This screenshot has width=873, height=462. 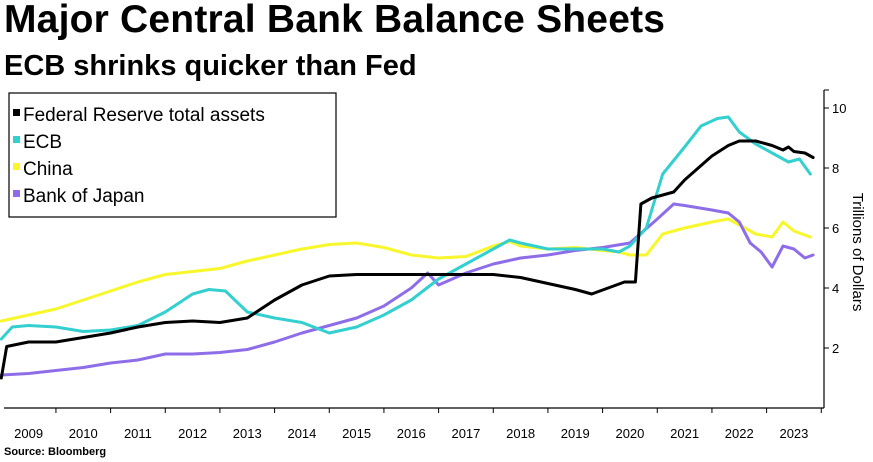 I want to click on x-tick-label: 2021, so click(x=684, y=433).